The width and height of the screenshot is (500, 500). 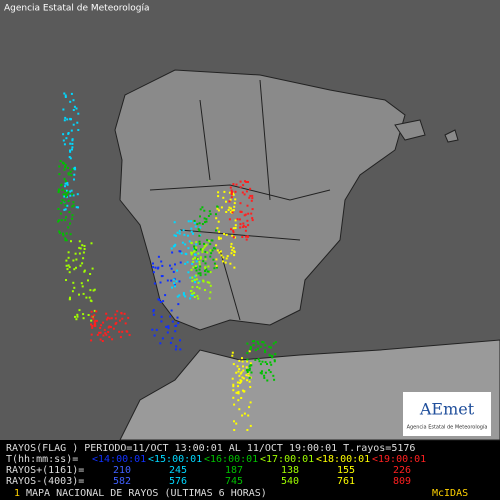 I want to click on logo-subtitle: Agencia Estatal de Meteorología, so click(x=447, y=427).